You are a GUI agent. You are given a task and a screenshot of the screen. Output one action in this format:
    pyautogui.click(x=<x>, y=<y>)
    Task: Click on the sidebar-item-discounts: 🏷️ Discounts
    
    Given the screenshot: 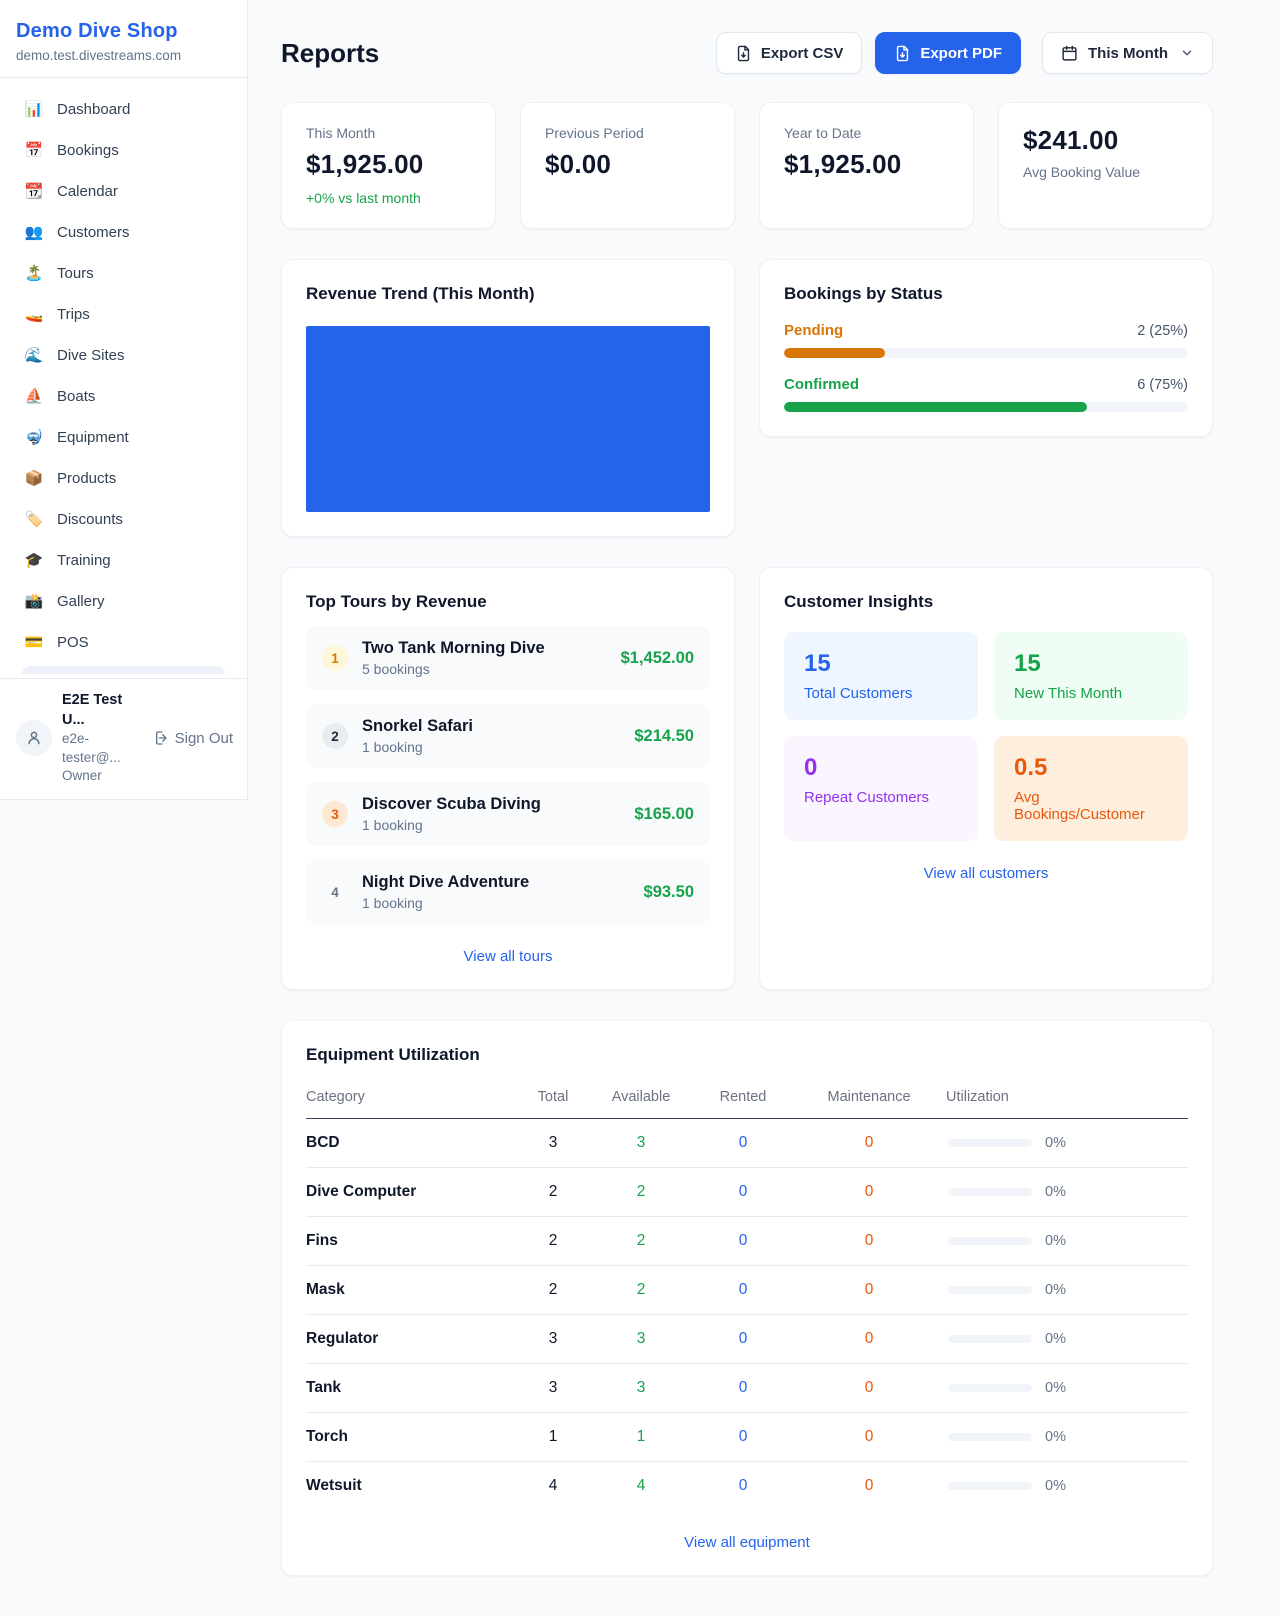 What is the action you would take?
    pyautogui.click(x=123, y=519)
    